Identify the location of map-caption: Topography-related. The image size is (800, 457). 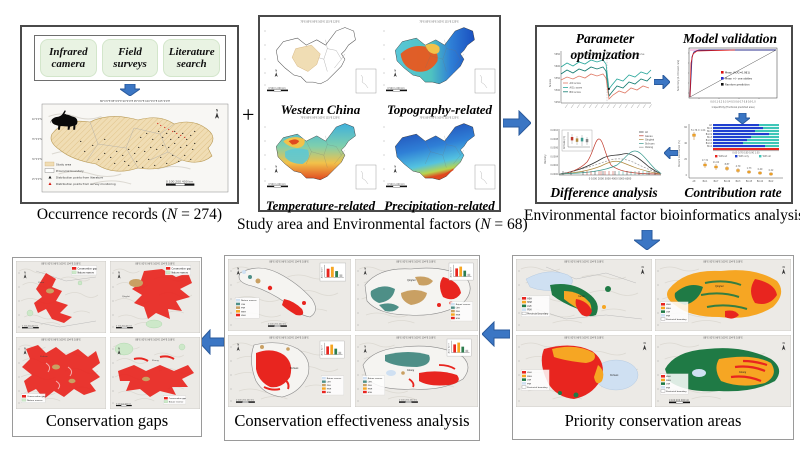
(439, 109).